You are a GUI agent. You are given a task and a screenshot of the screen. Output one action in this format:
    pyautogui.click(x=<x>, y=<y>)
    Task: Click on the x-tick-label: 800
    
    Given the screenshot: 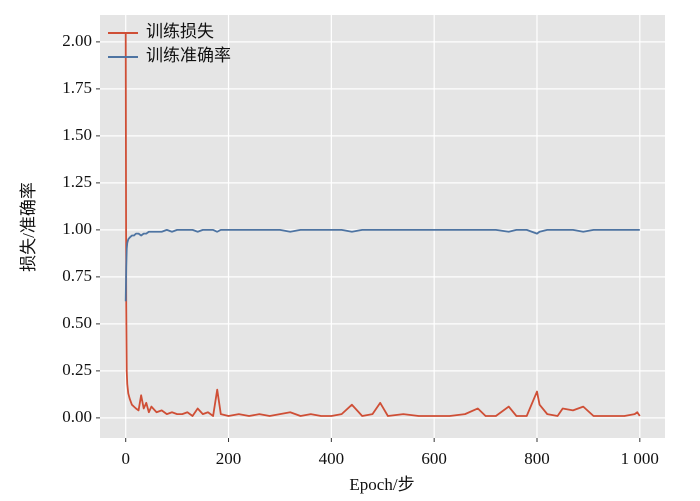 What is the action you would take?
    pyautogui.click(x=537, y=458)
    